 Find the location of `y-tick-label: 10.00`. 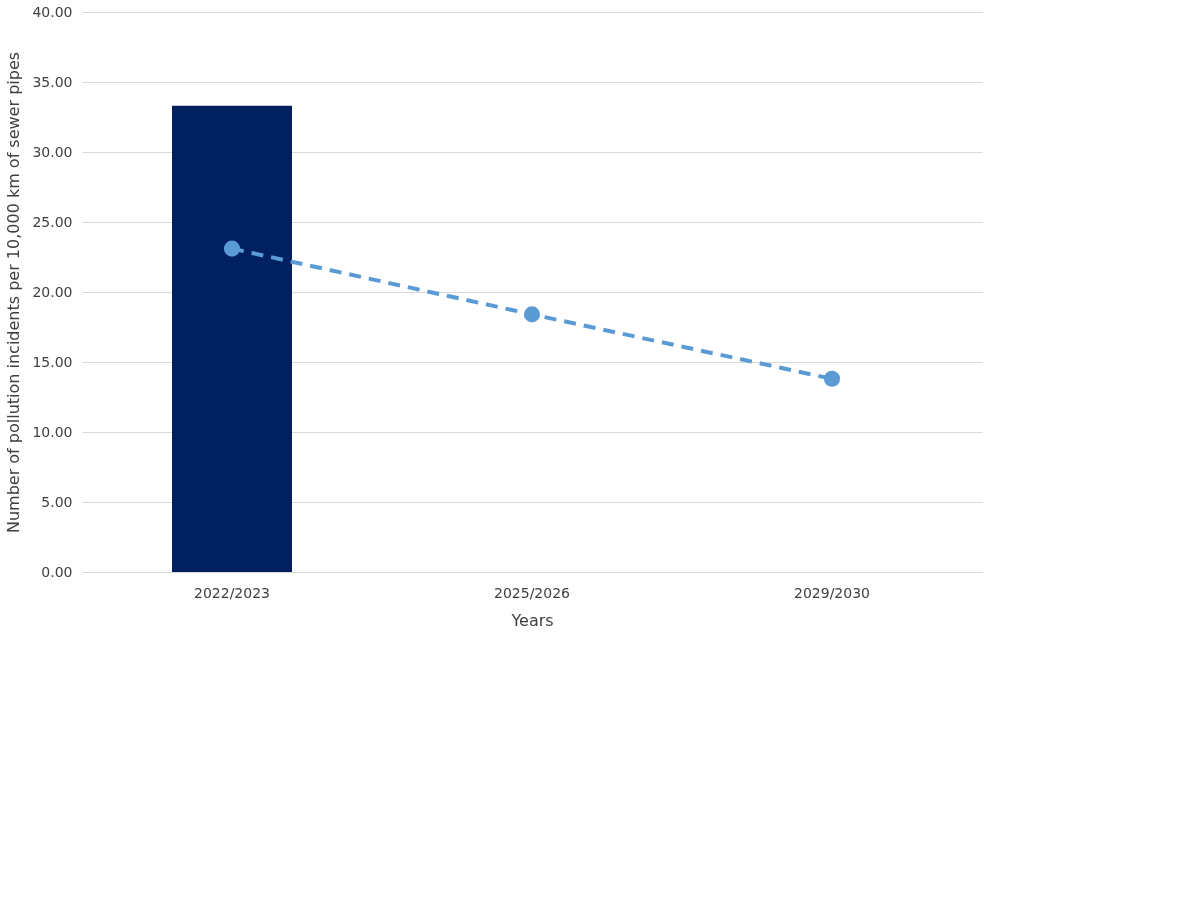

y-tick-label: 10.00 is located at coordinates (52, 431).